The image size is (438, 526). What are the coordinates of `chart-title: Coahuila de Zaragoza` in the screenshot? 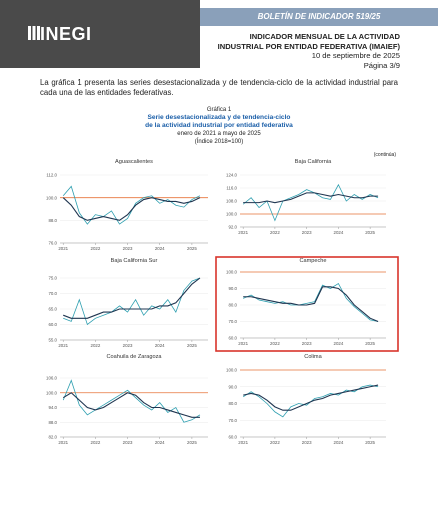 It's located at (134, 357).